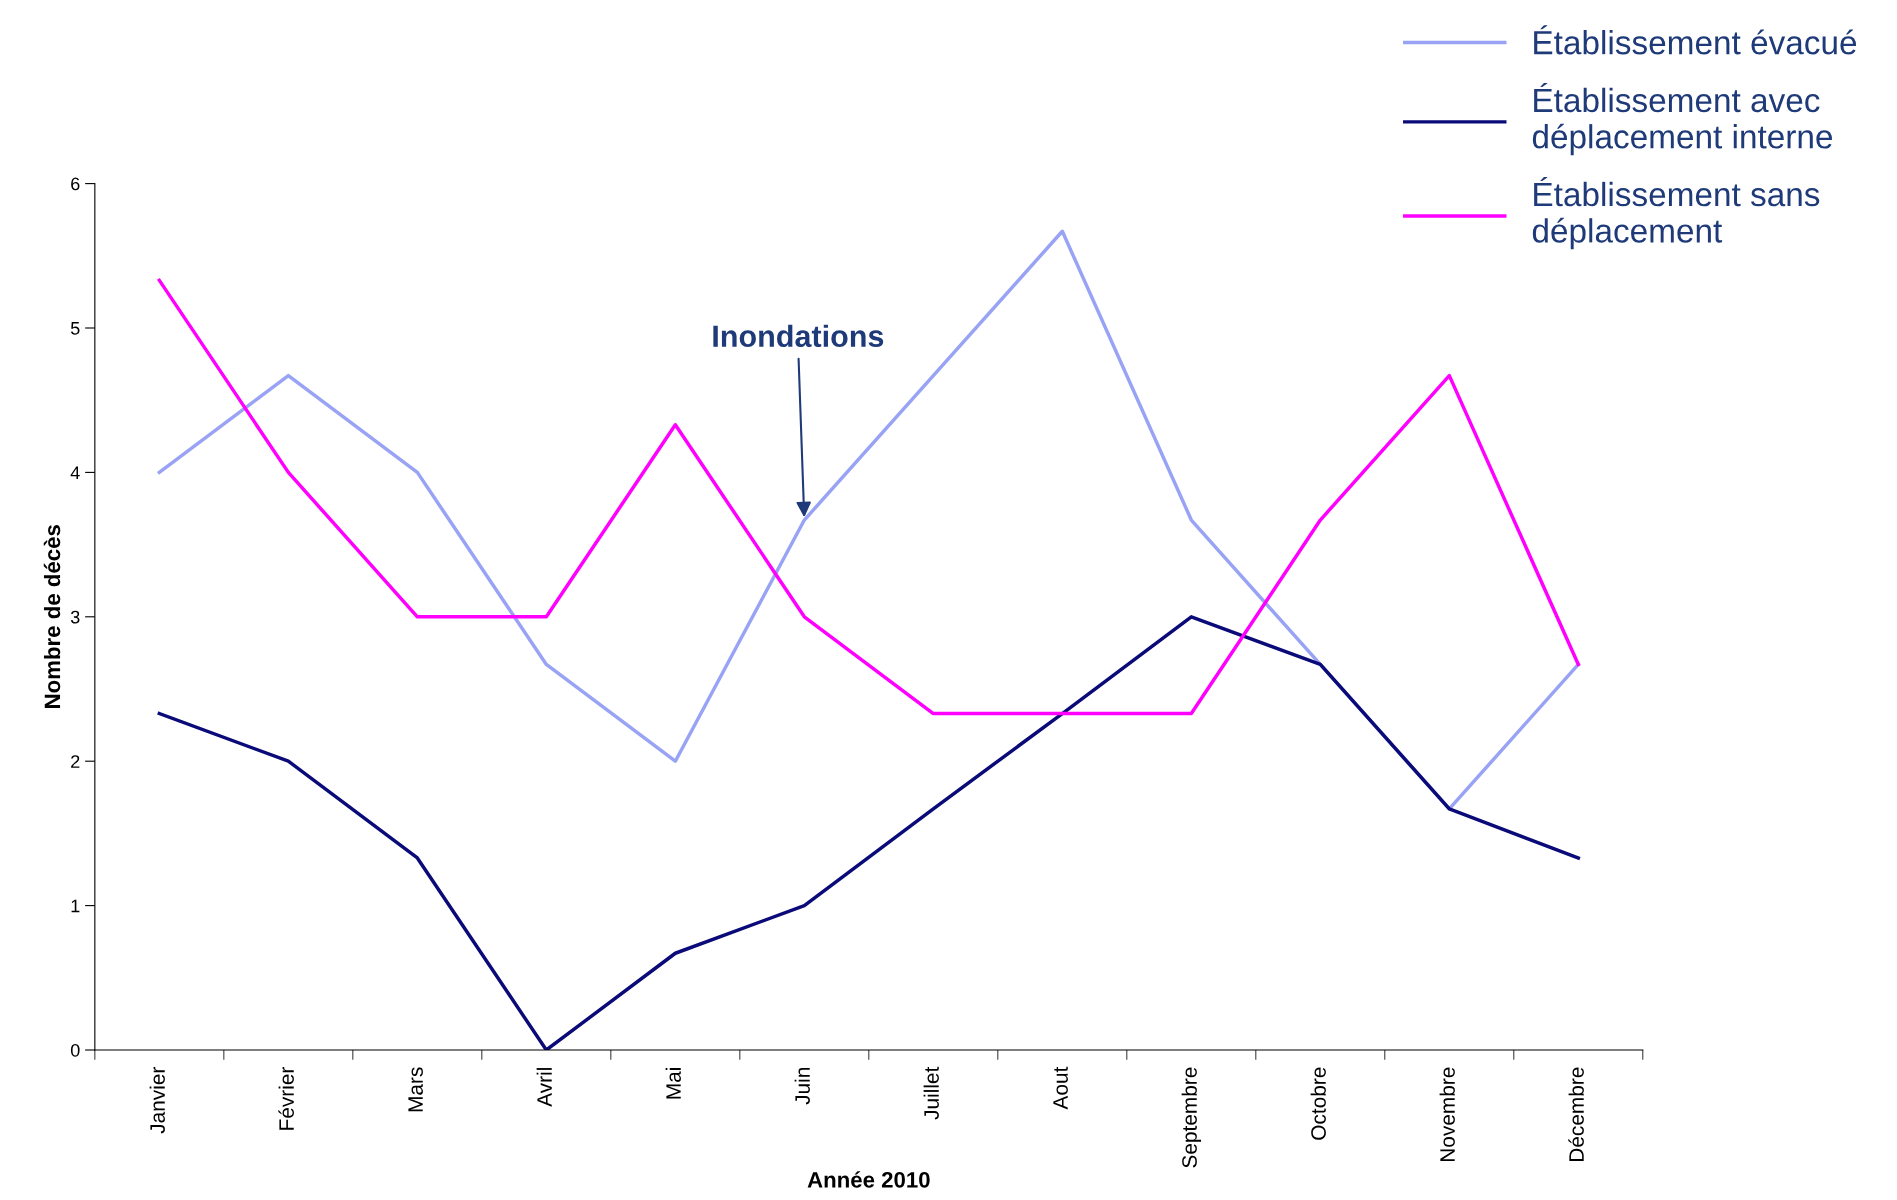 This screenshot has width=1897, height=1200. I want to click on x-tick-label: Septembre, so click(1191, 1117).